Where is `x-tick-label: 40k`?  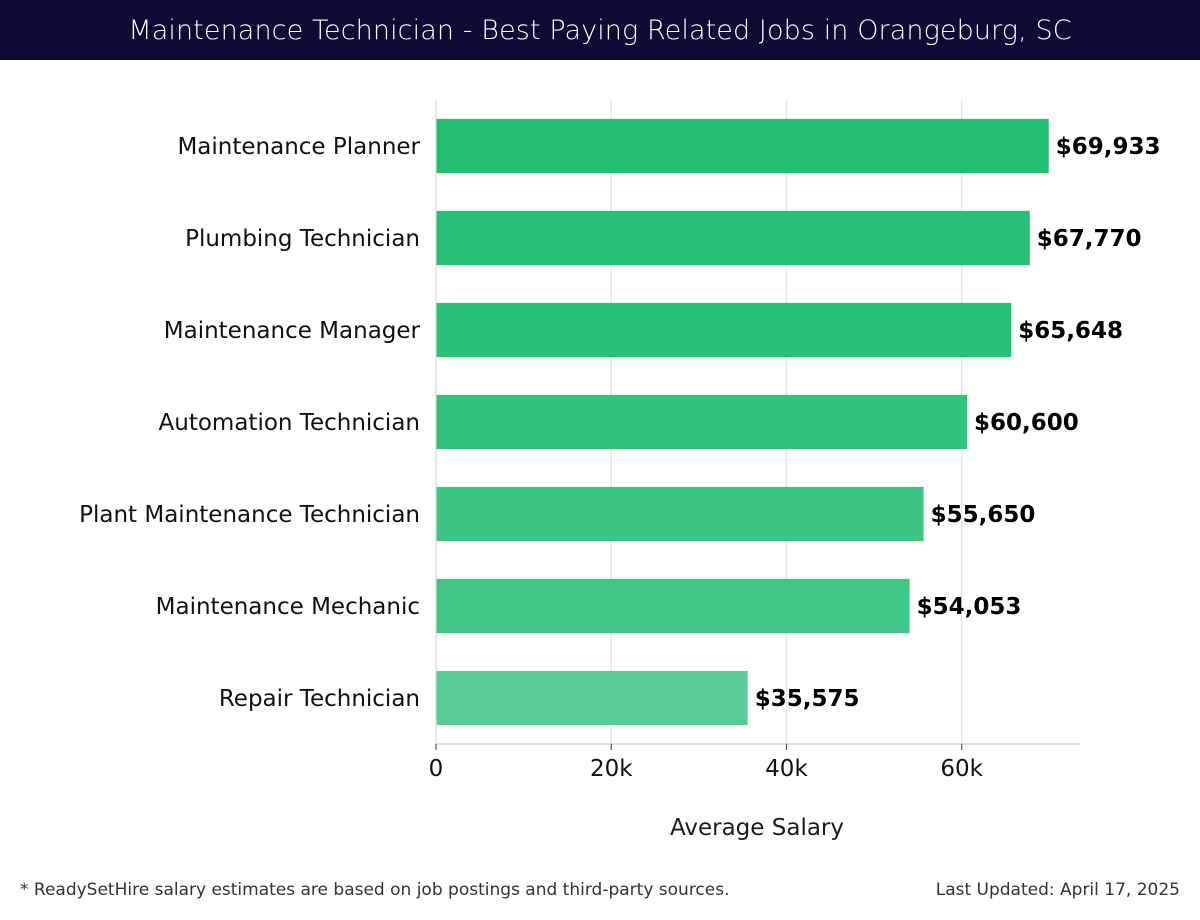 x-tick-label: 40k is located at coordinates (786, 769).